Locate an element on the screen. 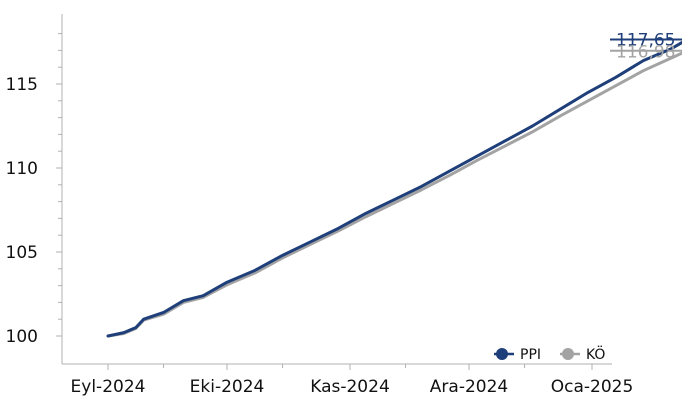  x-tick-label: Kas-2024 is located at coordinates (350, 387).